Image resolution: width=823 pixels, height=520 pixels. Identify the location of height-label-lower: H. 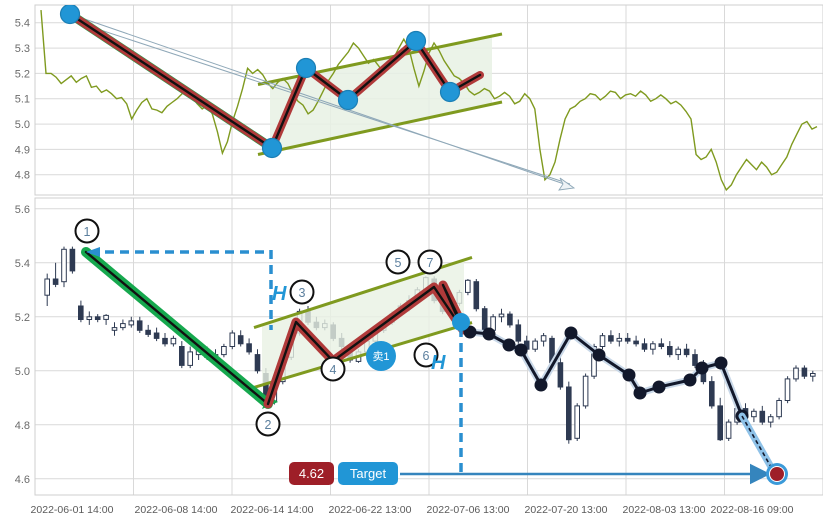
(438, 363).